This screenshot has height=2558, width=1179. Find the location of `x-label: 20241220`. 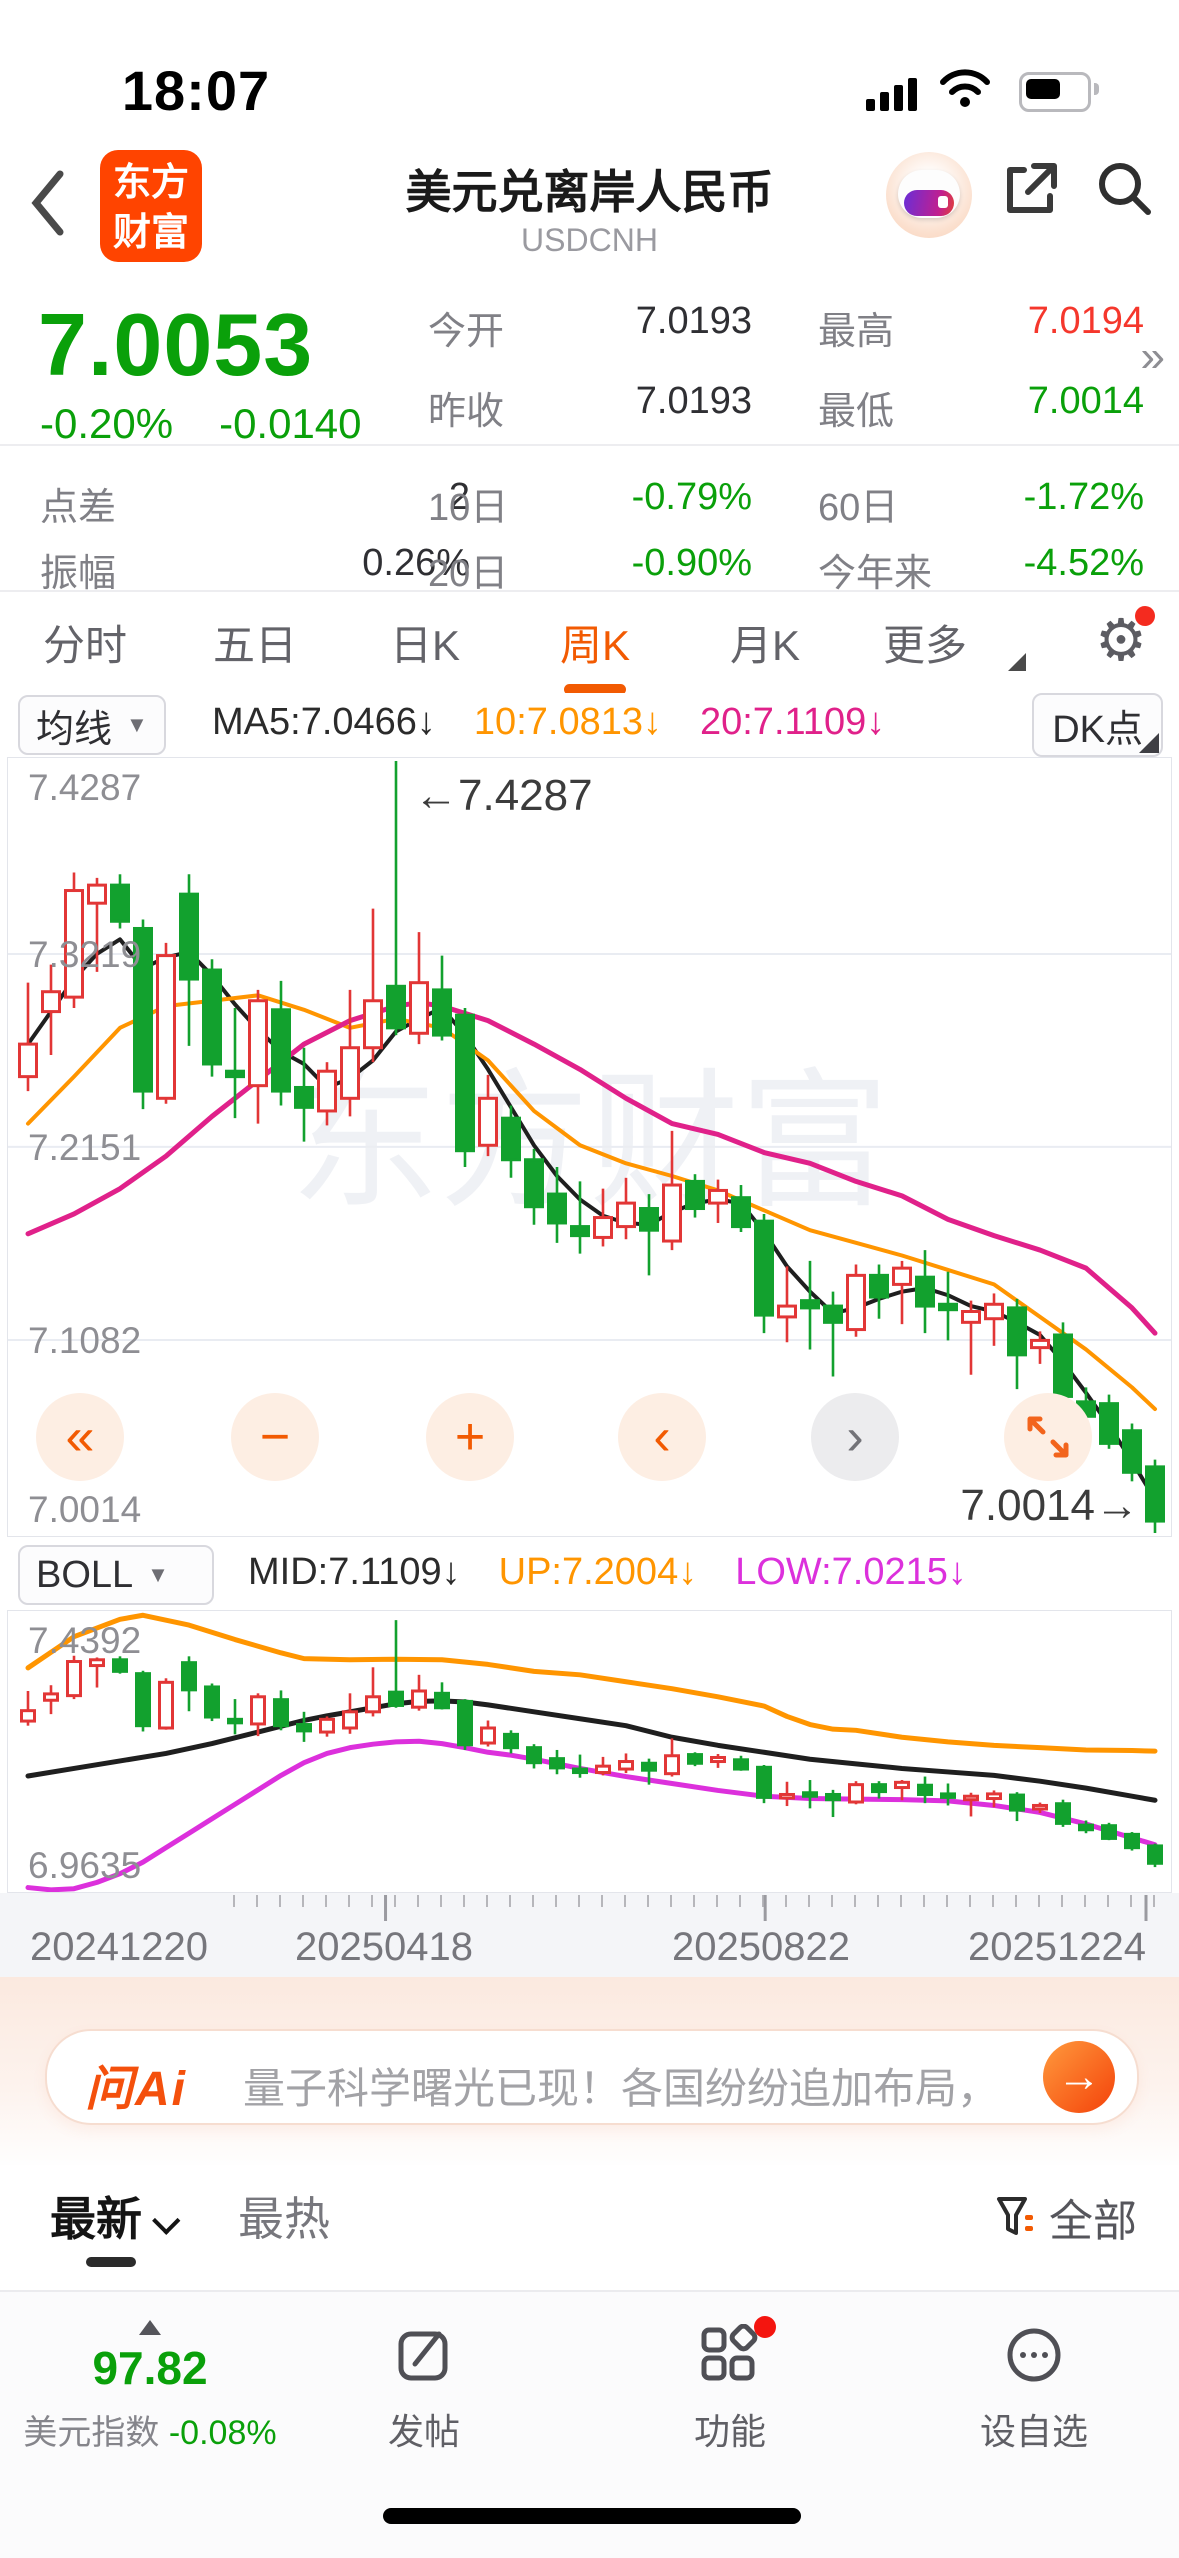

x-label: 20241220 is located at coordinates (119, 1947).